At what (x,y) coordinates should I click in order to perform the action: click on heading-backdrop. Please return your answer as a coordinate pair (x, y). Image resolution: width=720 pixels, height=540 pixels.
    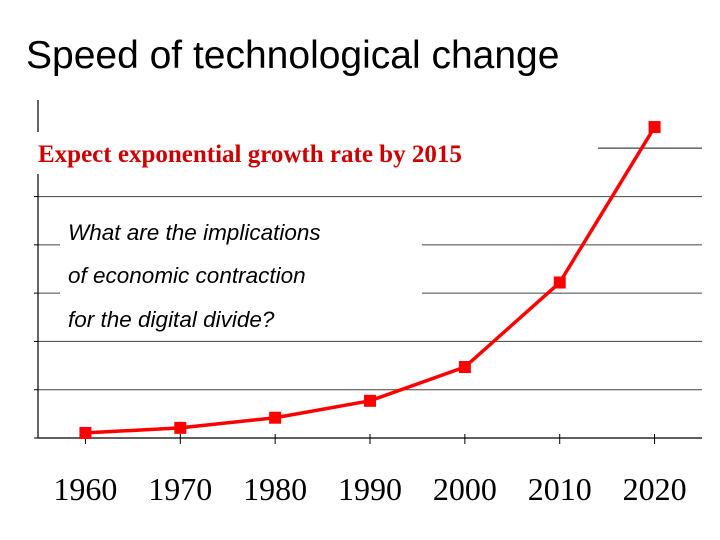
    Looking at the image, I should click on (314, 153).